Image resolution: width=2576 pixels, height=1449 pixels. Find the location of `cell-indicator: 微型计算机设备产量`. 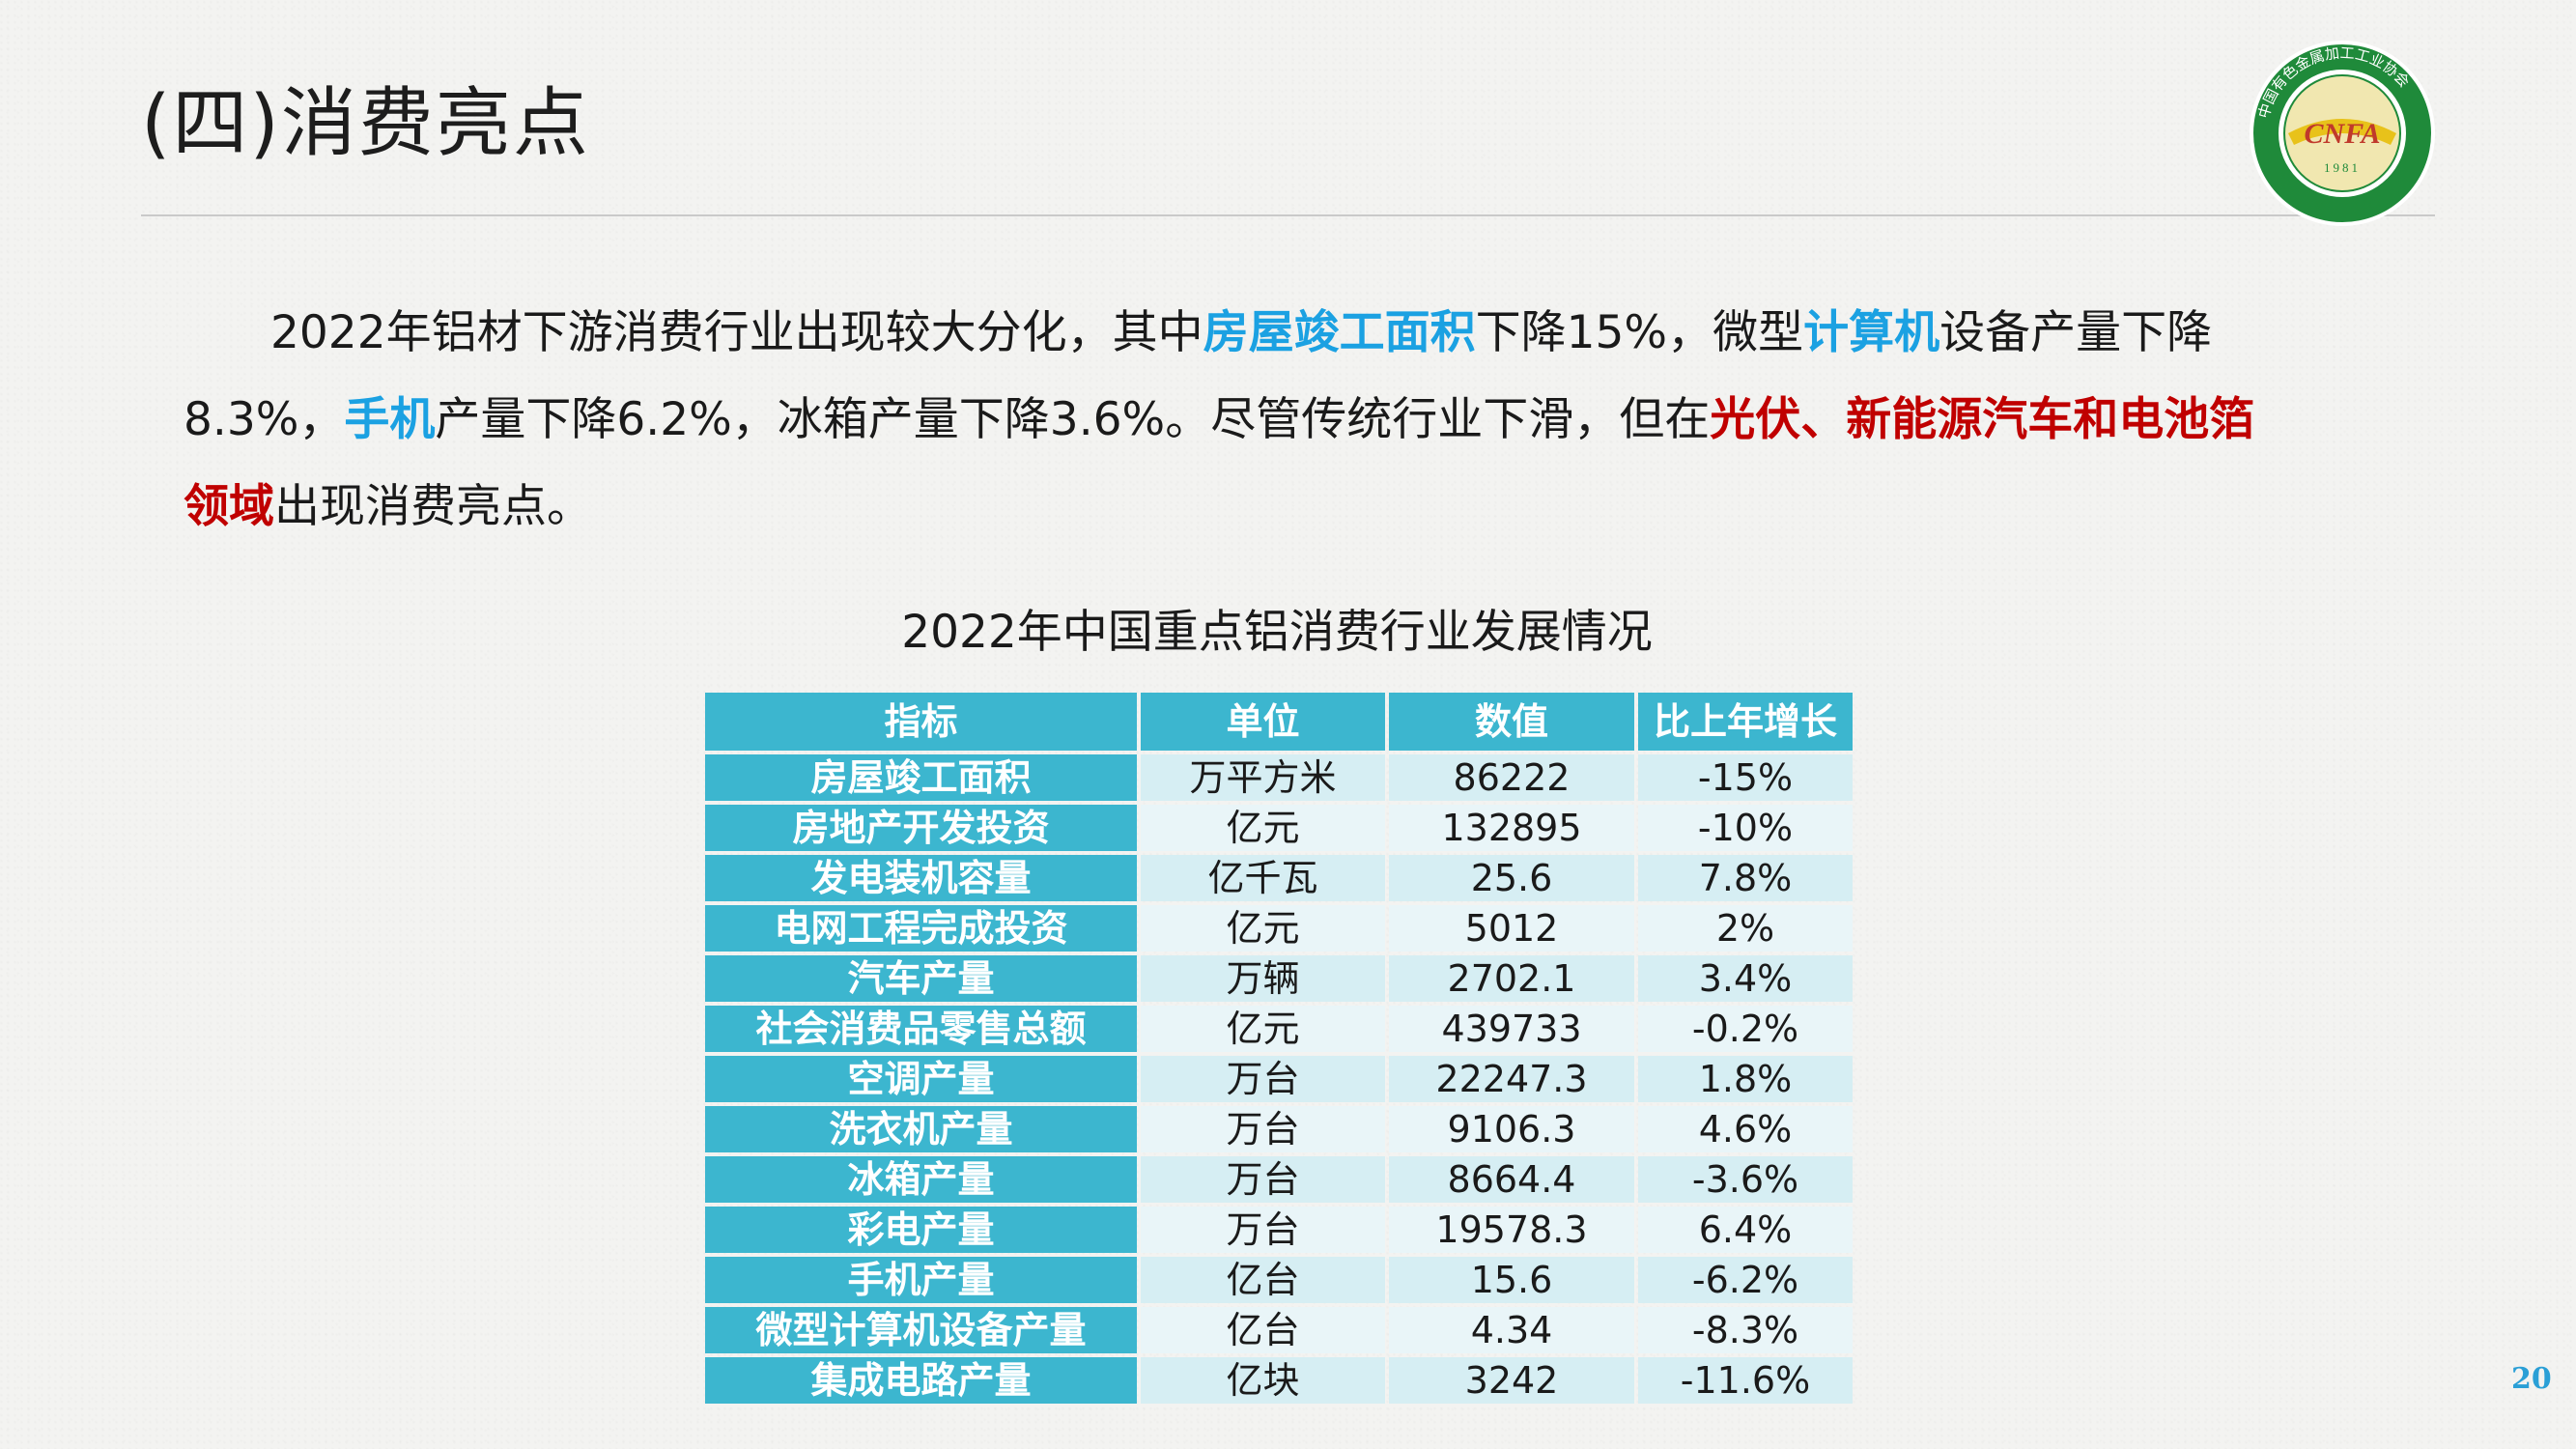

cell-indicator: 微型计算机设备产量 is located at coordinates (921, 1330).